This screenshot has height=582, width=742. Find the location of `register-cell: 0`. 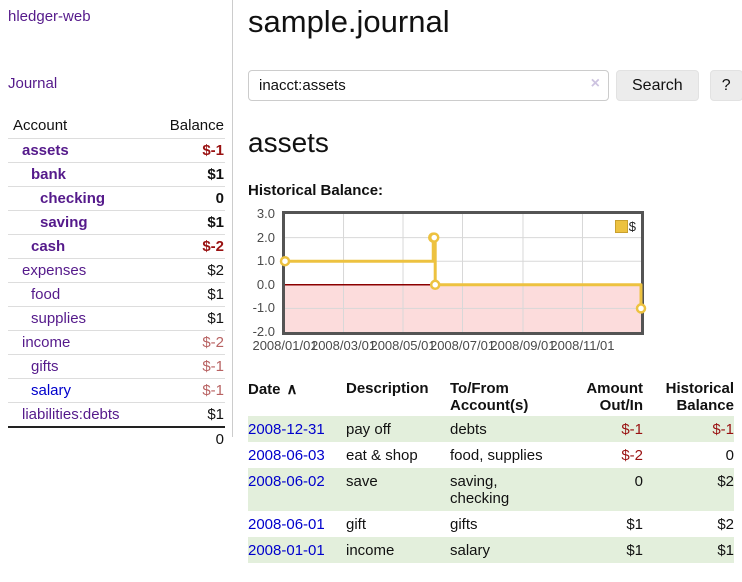

register-cell: 0 is located at coordinates (729, 455).